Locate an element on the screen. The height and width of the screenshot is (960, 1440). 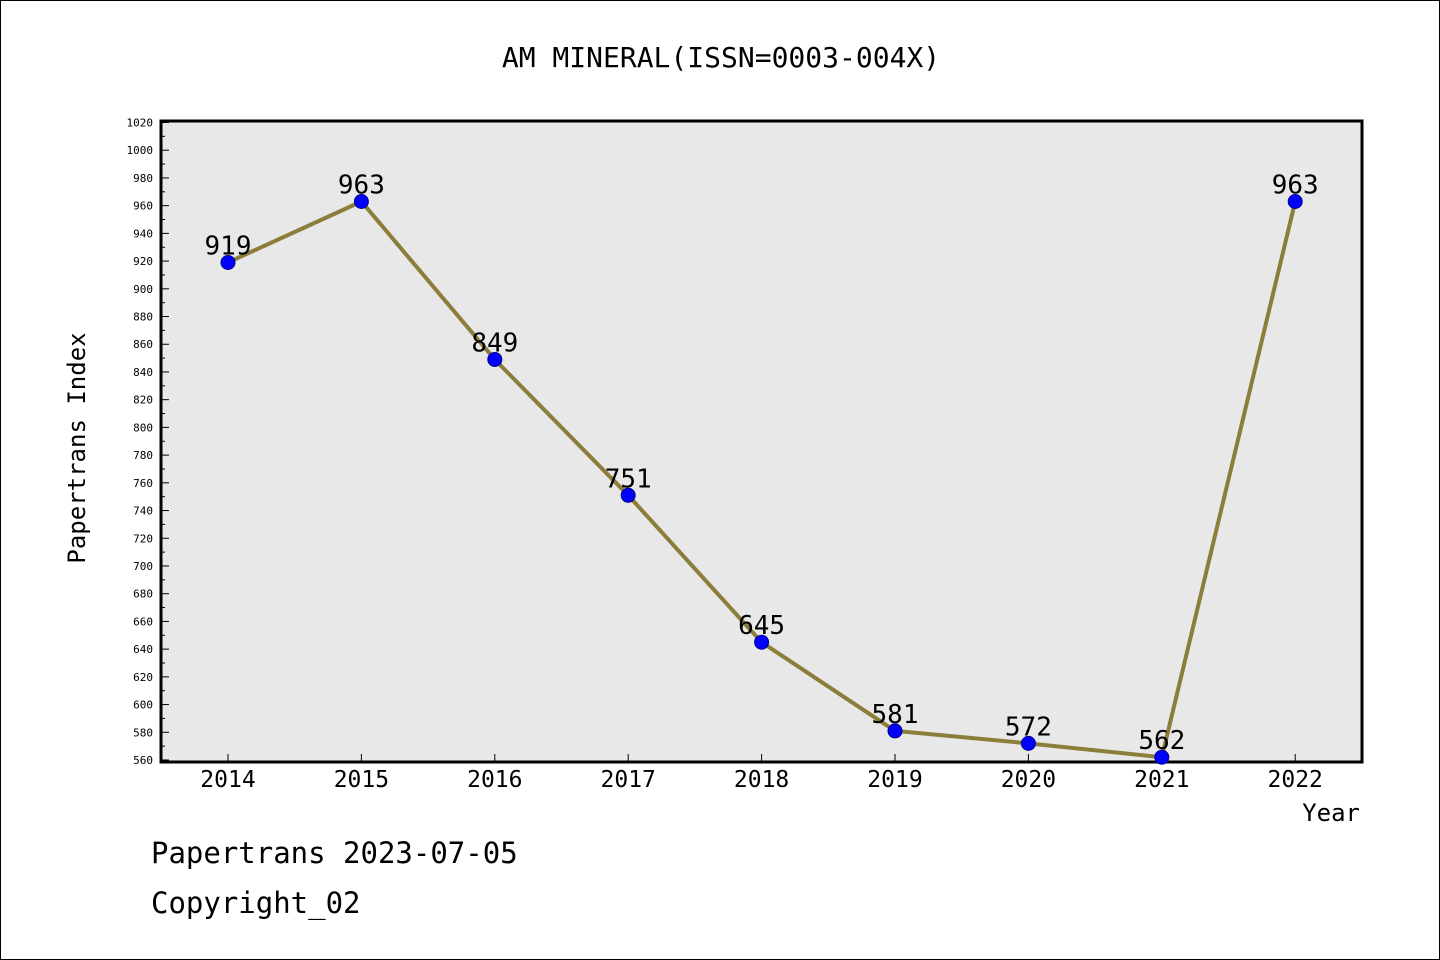
y-axis-title: Papertrans Index is located at coordinates (77, 447).